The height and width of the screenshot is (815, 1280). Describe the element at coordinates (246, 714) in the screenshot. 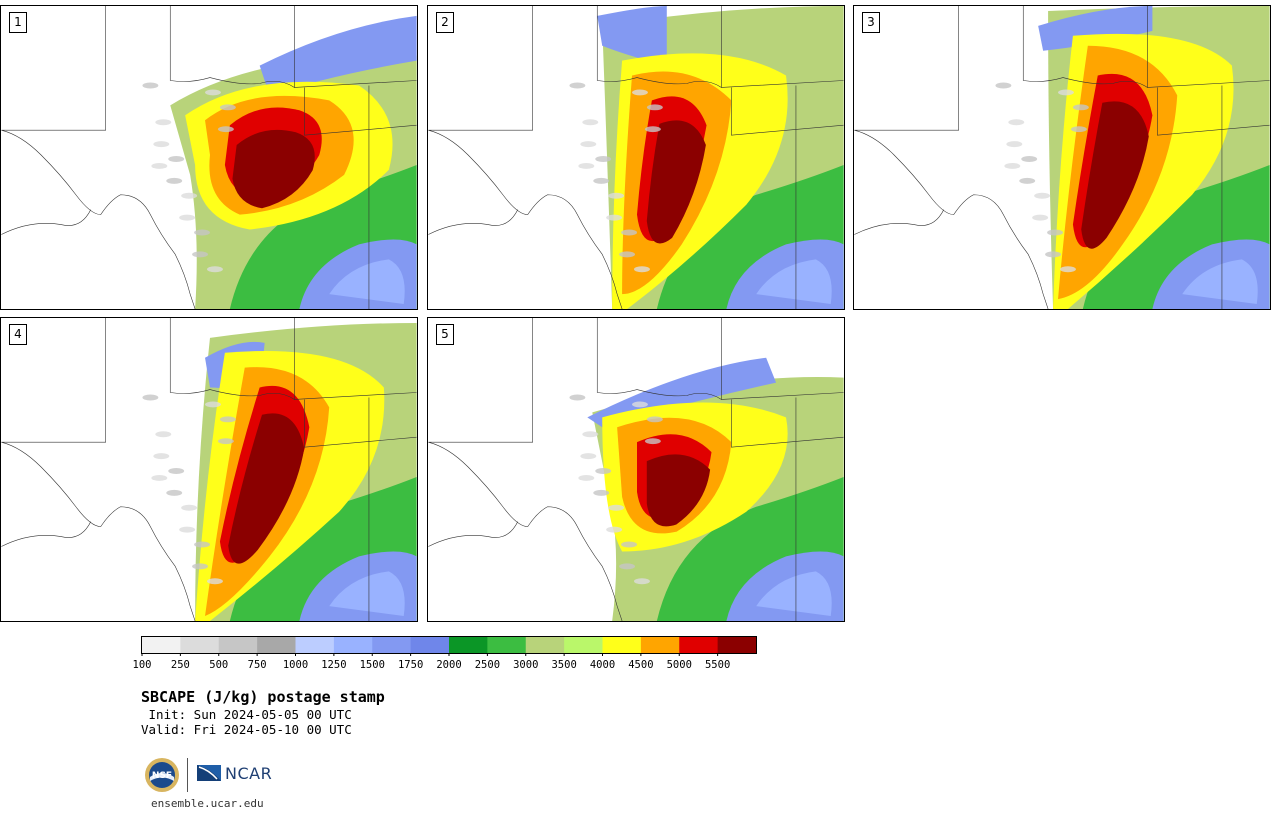

I see `init-time: Init: Sun 2024-05-05 00 UTC` at that location.